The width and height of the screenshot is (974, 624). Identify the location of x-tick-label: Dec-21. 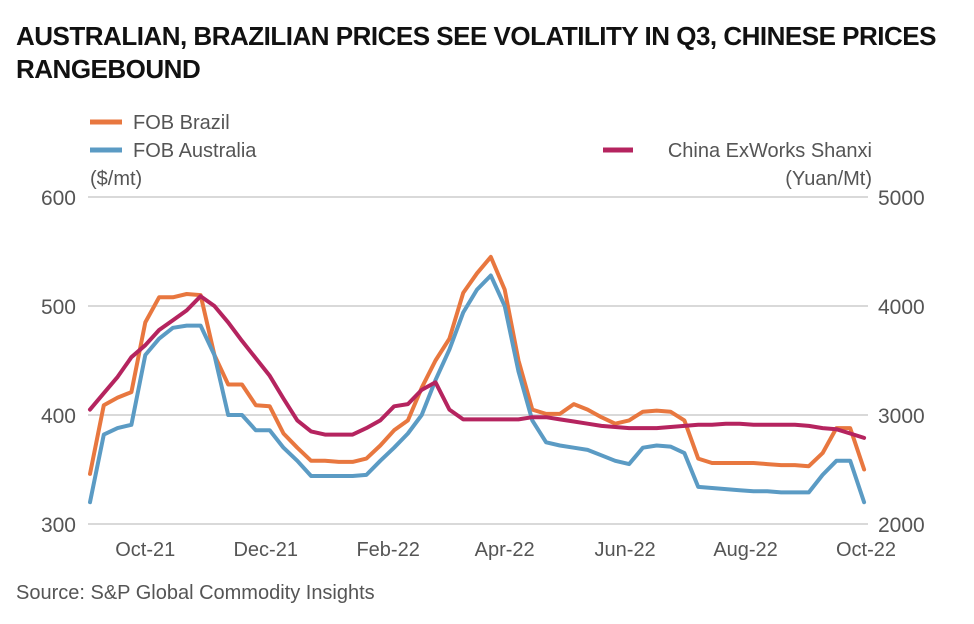
(265, 550).